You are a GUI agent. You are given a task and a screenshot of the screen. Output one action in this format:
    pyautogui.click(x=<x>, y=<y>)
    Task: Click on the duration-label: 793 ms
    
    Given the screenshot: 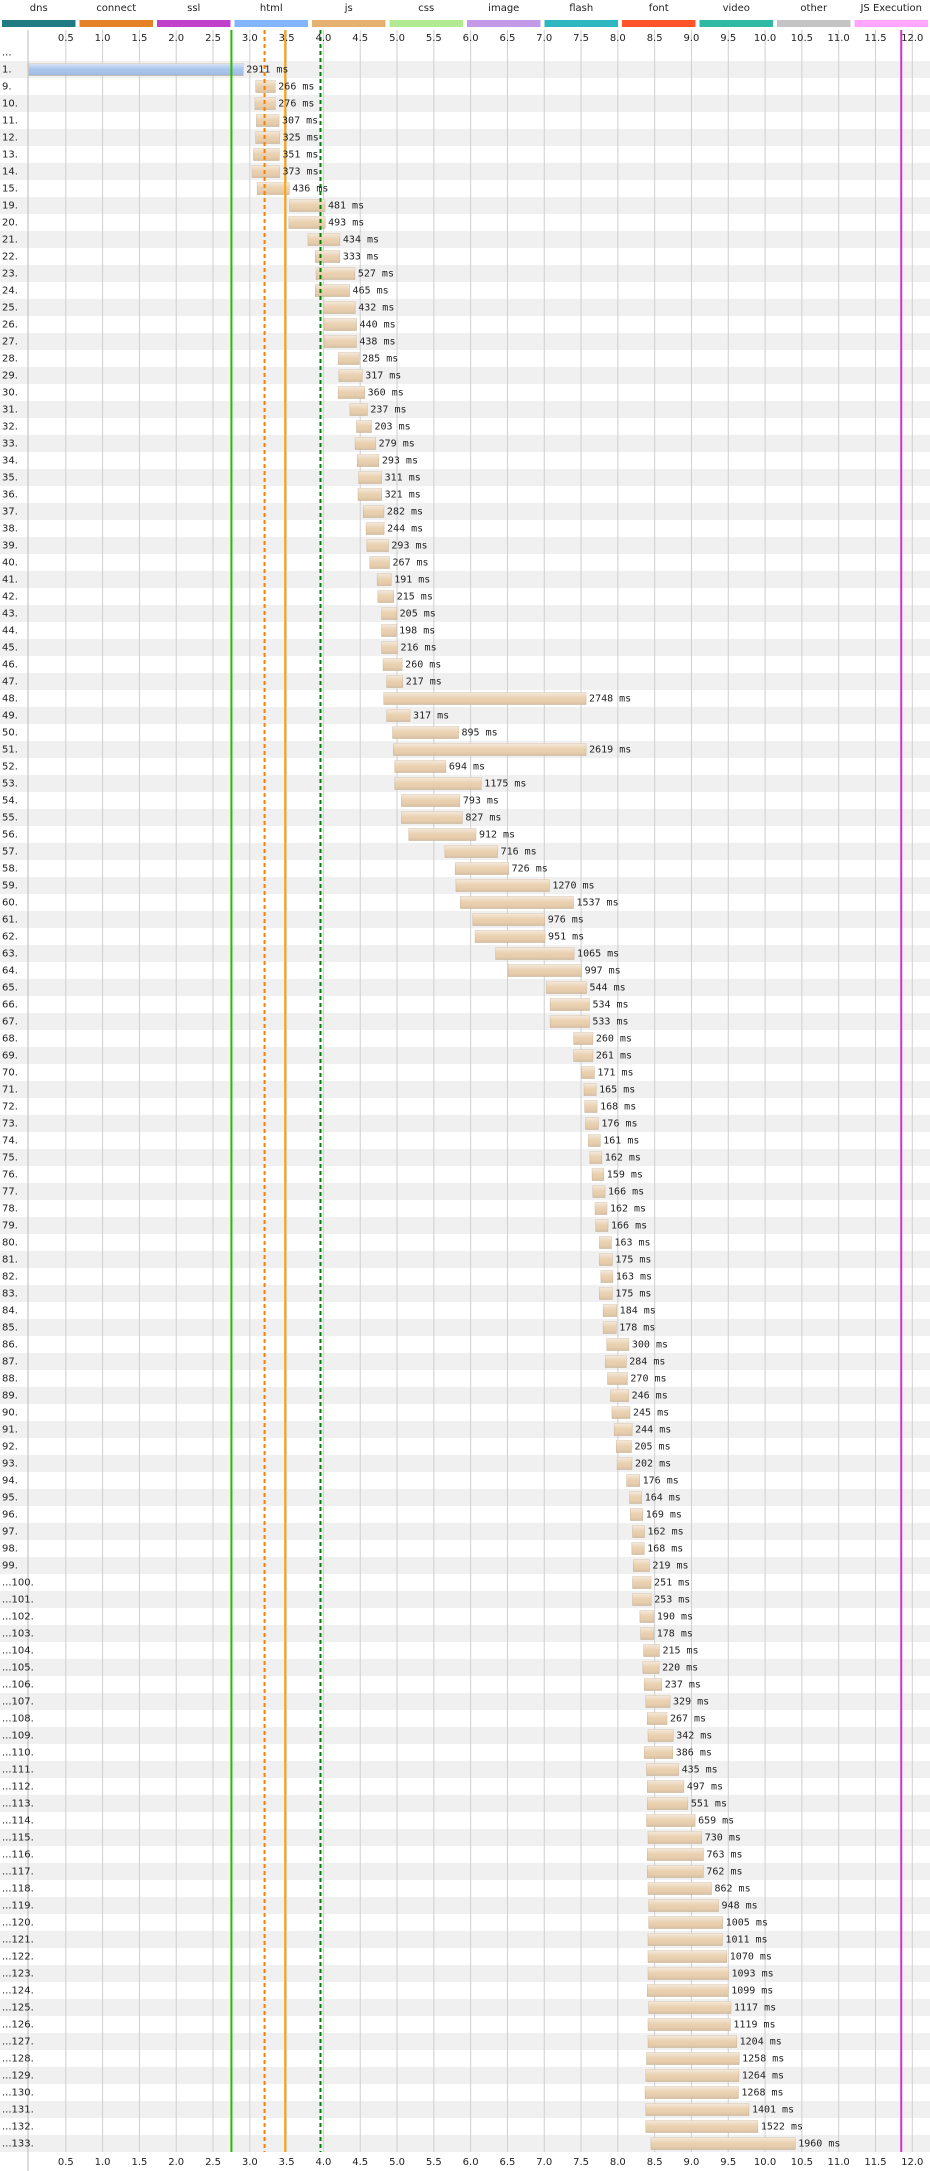 What is the action you would take?
    pyautogui.click(x=481, y=801)
    